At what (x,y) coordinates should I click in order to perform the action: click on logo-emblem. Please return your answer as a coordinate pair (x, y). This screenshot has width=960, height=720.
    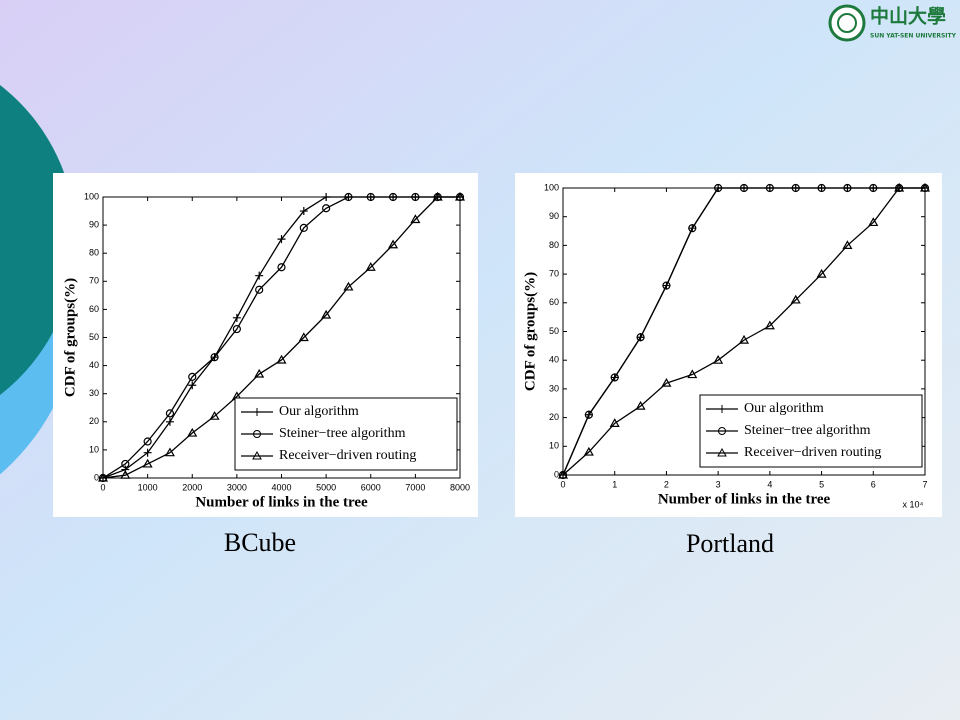
    Looking at the image, I should click on (847, 23).